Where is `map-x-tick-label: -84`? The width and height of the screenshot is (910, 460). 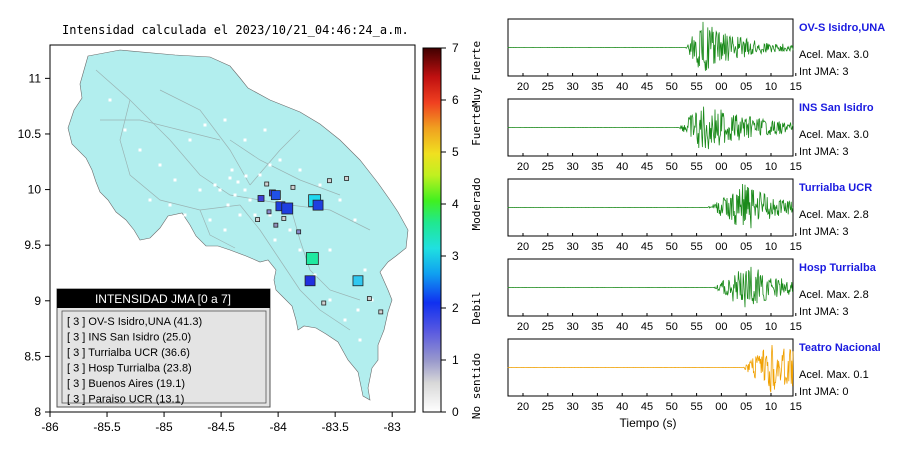 map-x-tick-label: -84 is located at coordinates (278, 427).